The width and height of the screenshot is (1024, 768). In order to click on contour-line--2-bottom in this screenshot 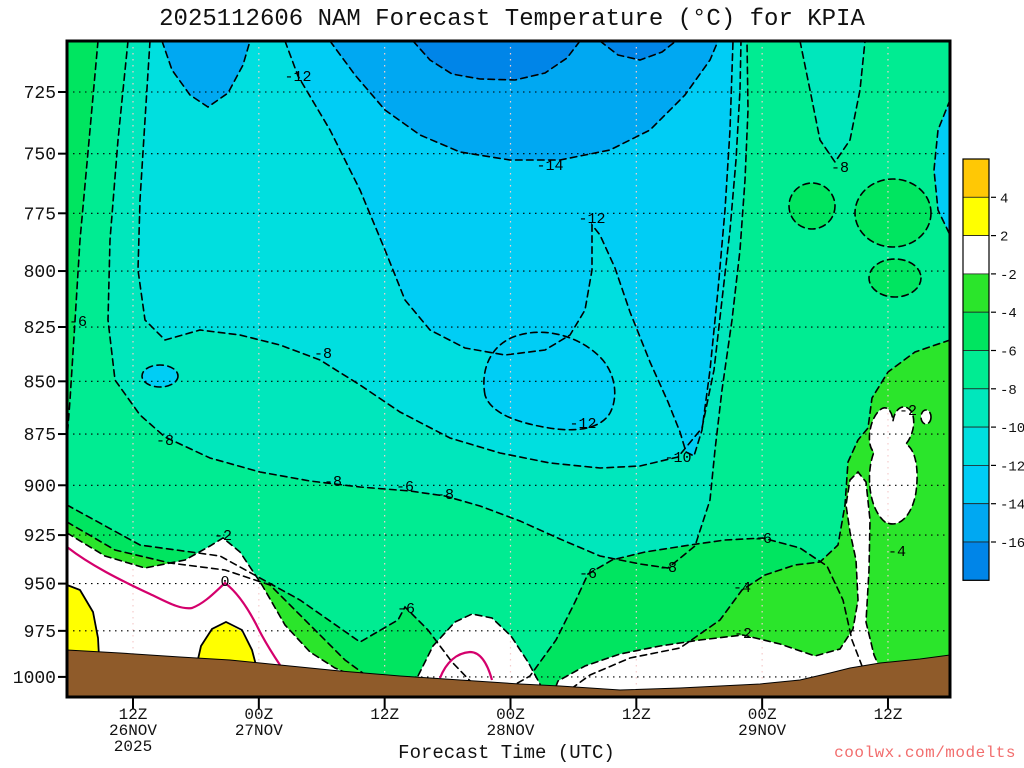, I will do `click(722, 583)`.